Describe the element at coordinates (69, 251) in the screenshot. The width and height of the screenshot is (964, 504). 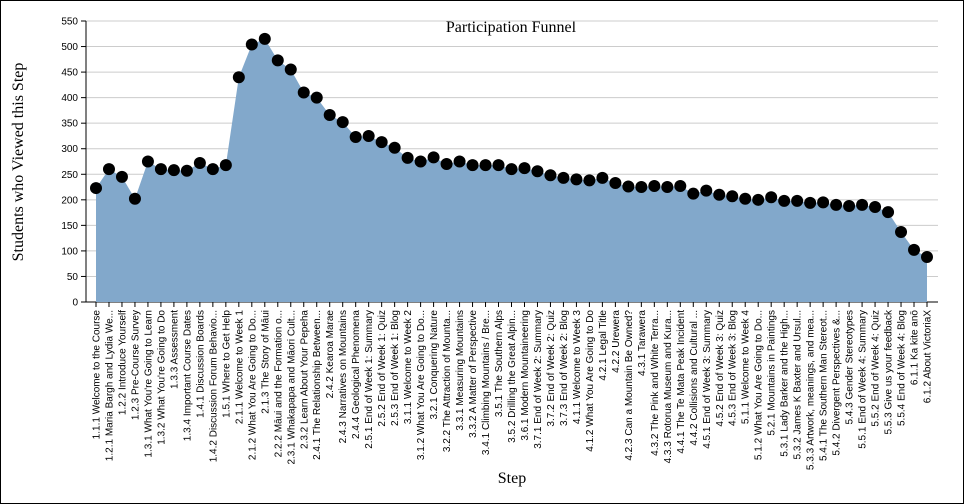
I see `y-tick-label: 100` at that location.